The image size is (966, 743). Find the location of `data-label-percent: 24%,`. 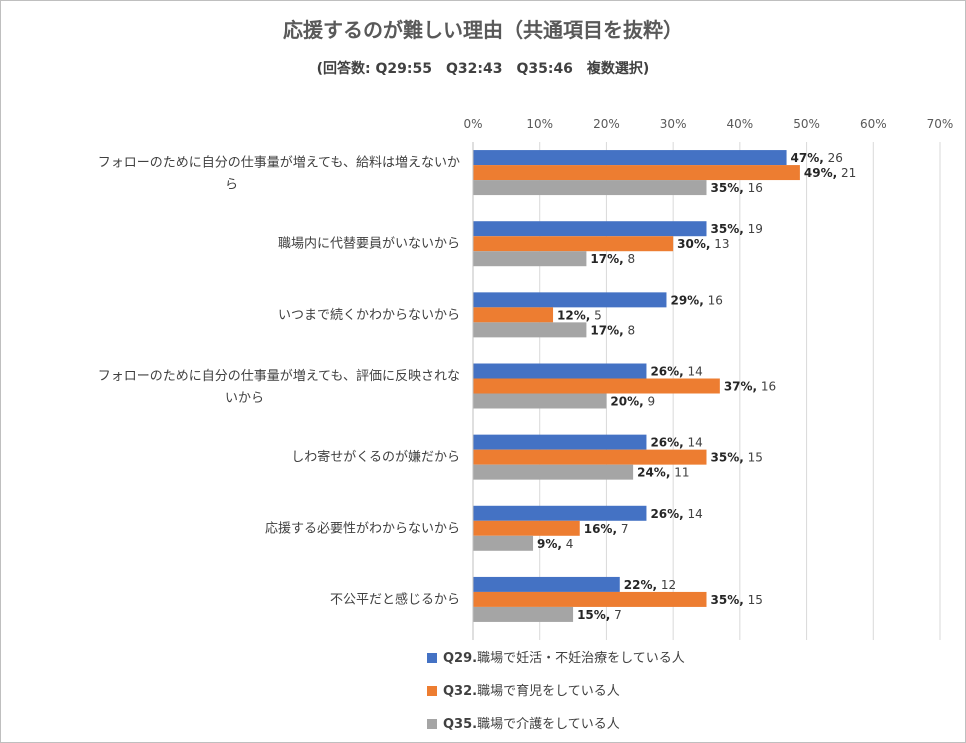

data-label-percent: 24%, is located at coordinates (653, 473).